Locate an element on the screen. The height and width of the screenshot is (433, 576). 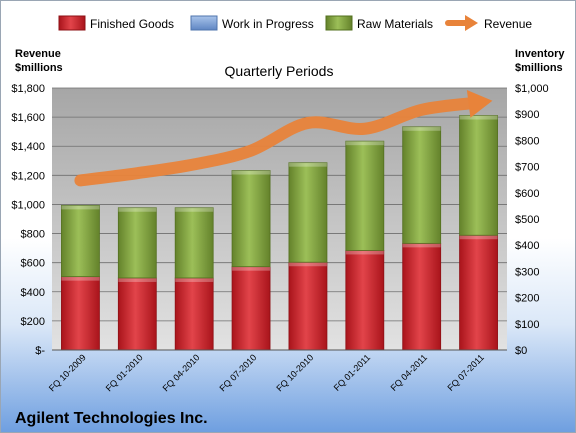
legend-swatch-raw-materials is located at coordinates (339, 23).